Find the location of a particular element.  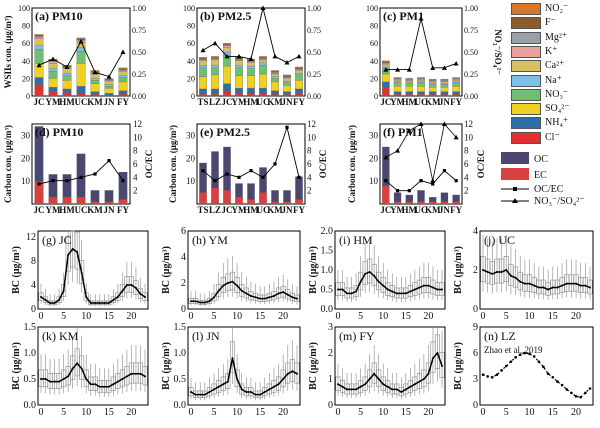

x-tick-label: 20 is located at coordinates (576, 412).